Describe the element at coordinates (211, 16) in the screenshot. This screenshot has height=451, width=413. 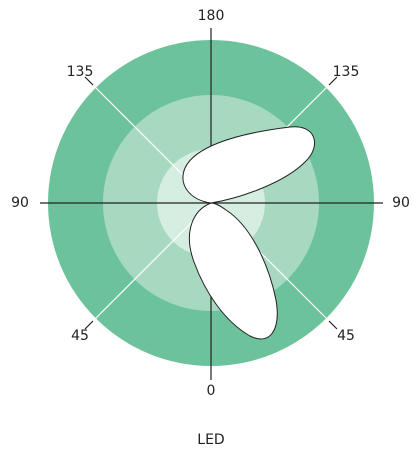
I see `angle-label: 180` at that location.